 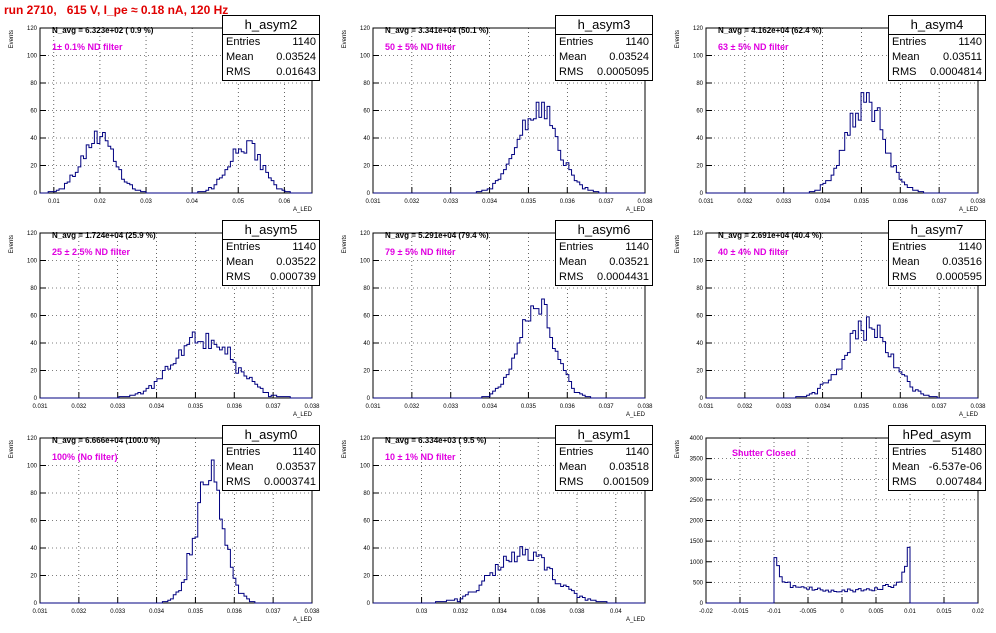 What do you see at coordinates (312, 612) in the screenshot?
I see `x-tick-label: 0.038` at bounding box center [312, 612].